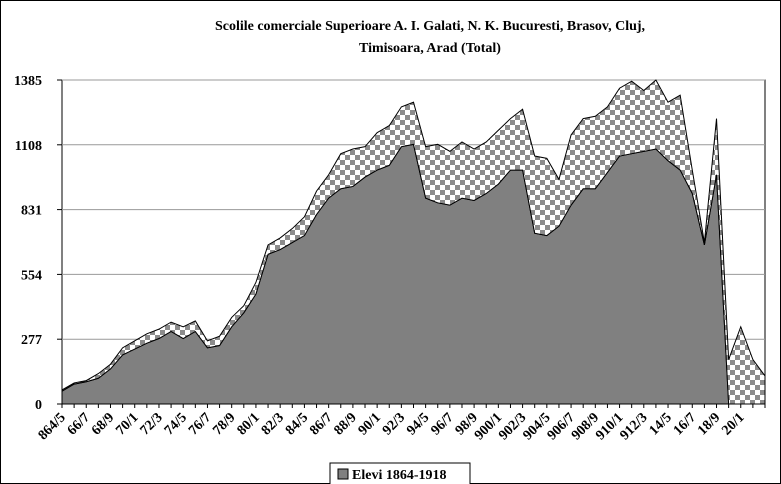  What do you see at coordinates (79, 424) in the screenshot?
I see `x-tick-label: 66/7` at bounding box center [79, 424].